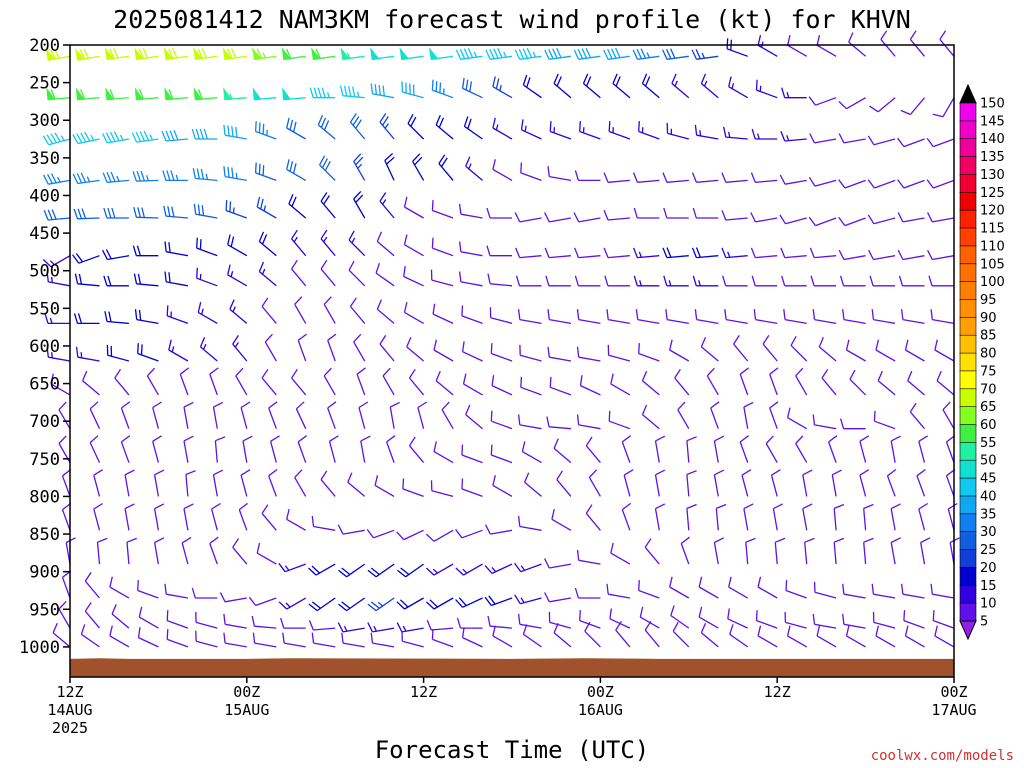 This screenshot has width=1024, height=768. What do you see at coordinates (992, 264) in the screenshot?
I see `colorbar-label: 105` at bounding box center [992, 264].